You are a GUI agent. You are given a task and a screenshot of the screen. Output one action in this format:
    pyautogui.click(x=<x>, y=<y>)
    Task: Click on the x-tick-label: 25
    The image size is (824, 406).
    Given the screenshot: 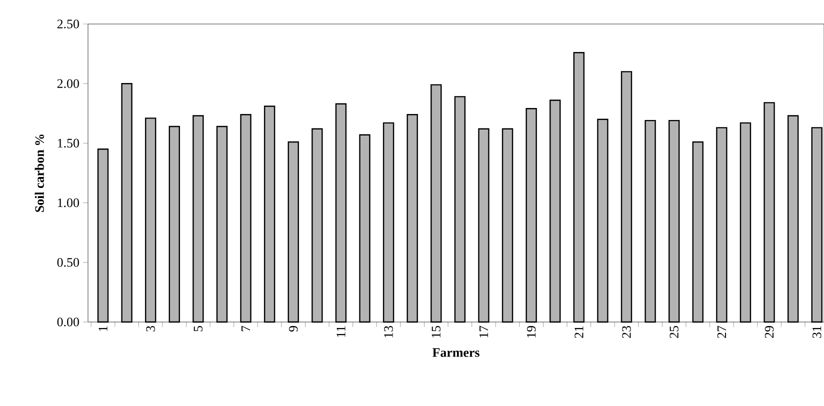 What is the action you would take?
    pyautogui.click(x=674, y=332)
    